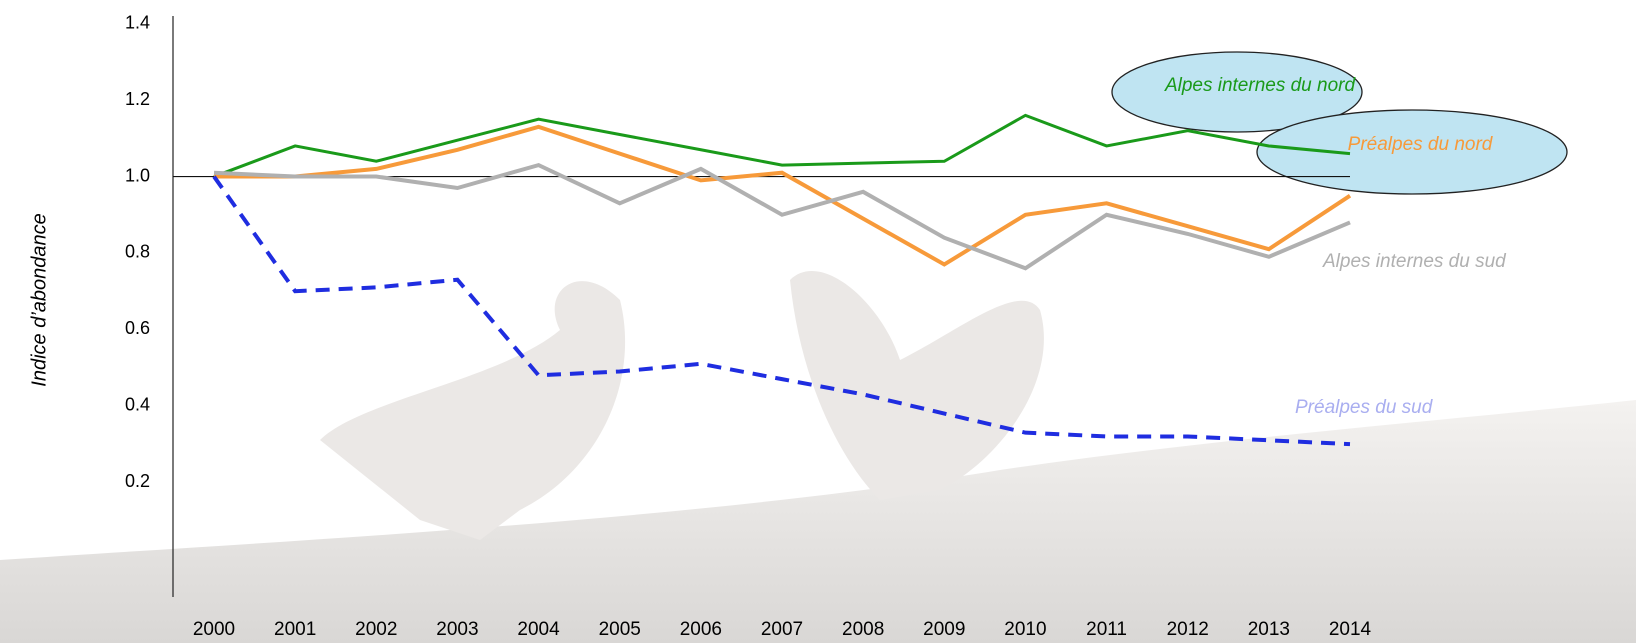 This screenshot has height=643, width=1636. I want to click on y-tick-label: 1.4, so click(137, 22).